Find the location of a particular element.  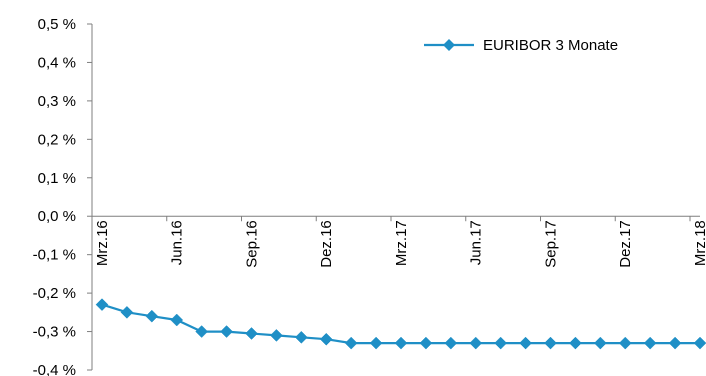

legend: EURIBOR 3 Monate is located at coordinates (521, 45).